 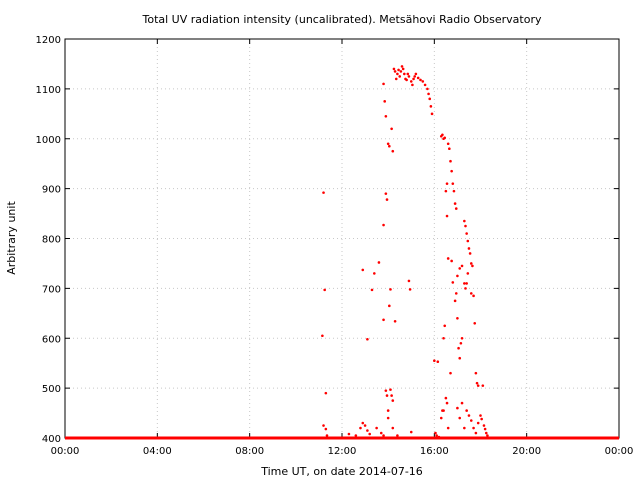 I want to click on y-tick-label: 1200, so click(x=48, y=40).